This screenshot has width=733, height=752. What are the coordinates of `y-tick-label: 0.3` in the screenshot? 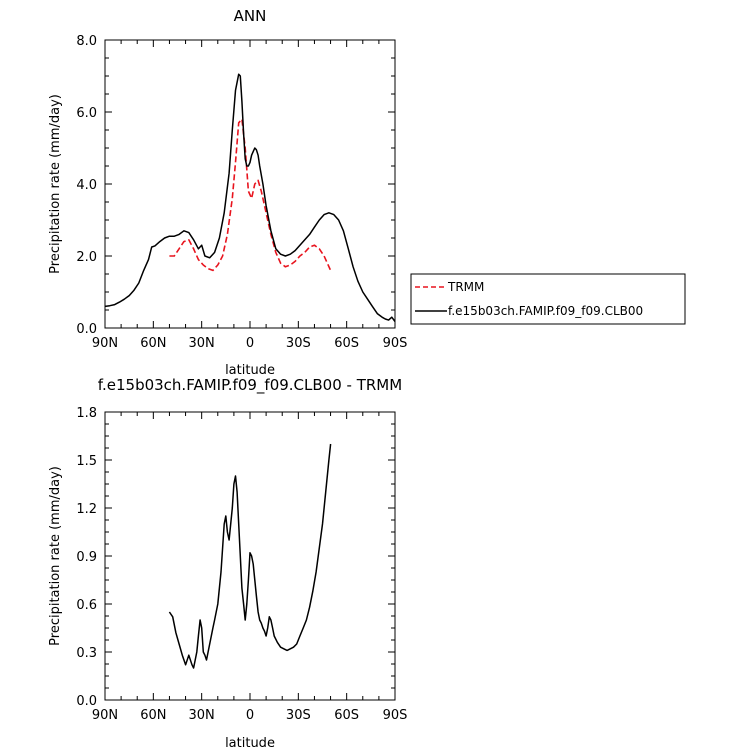 It's located at (86, 653).